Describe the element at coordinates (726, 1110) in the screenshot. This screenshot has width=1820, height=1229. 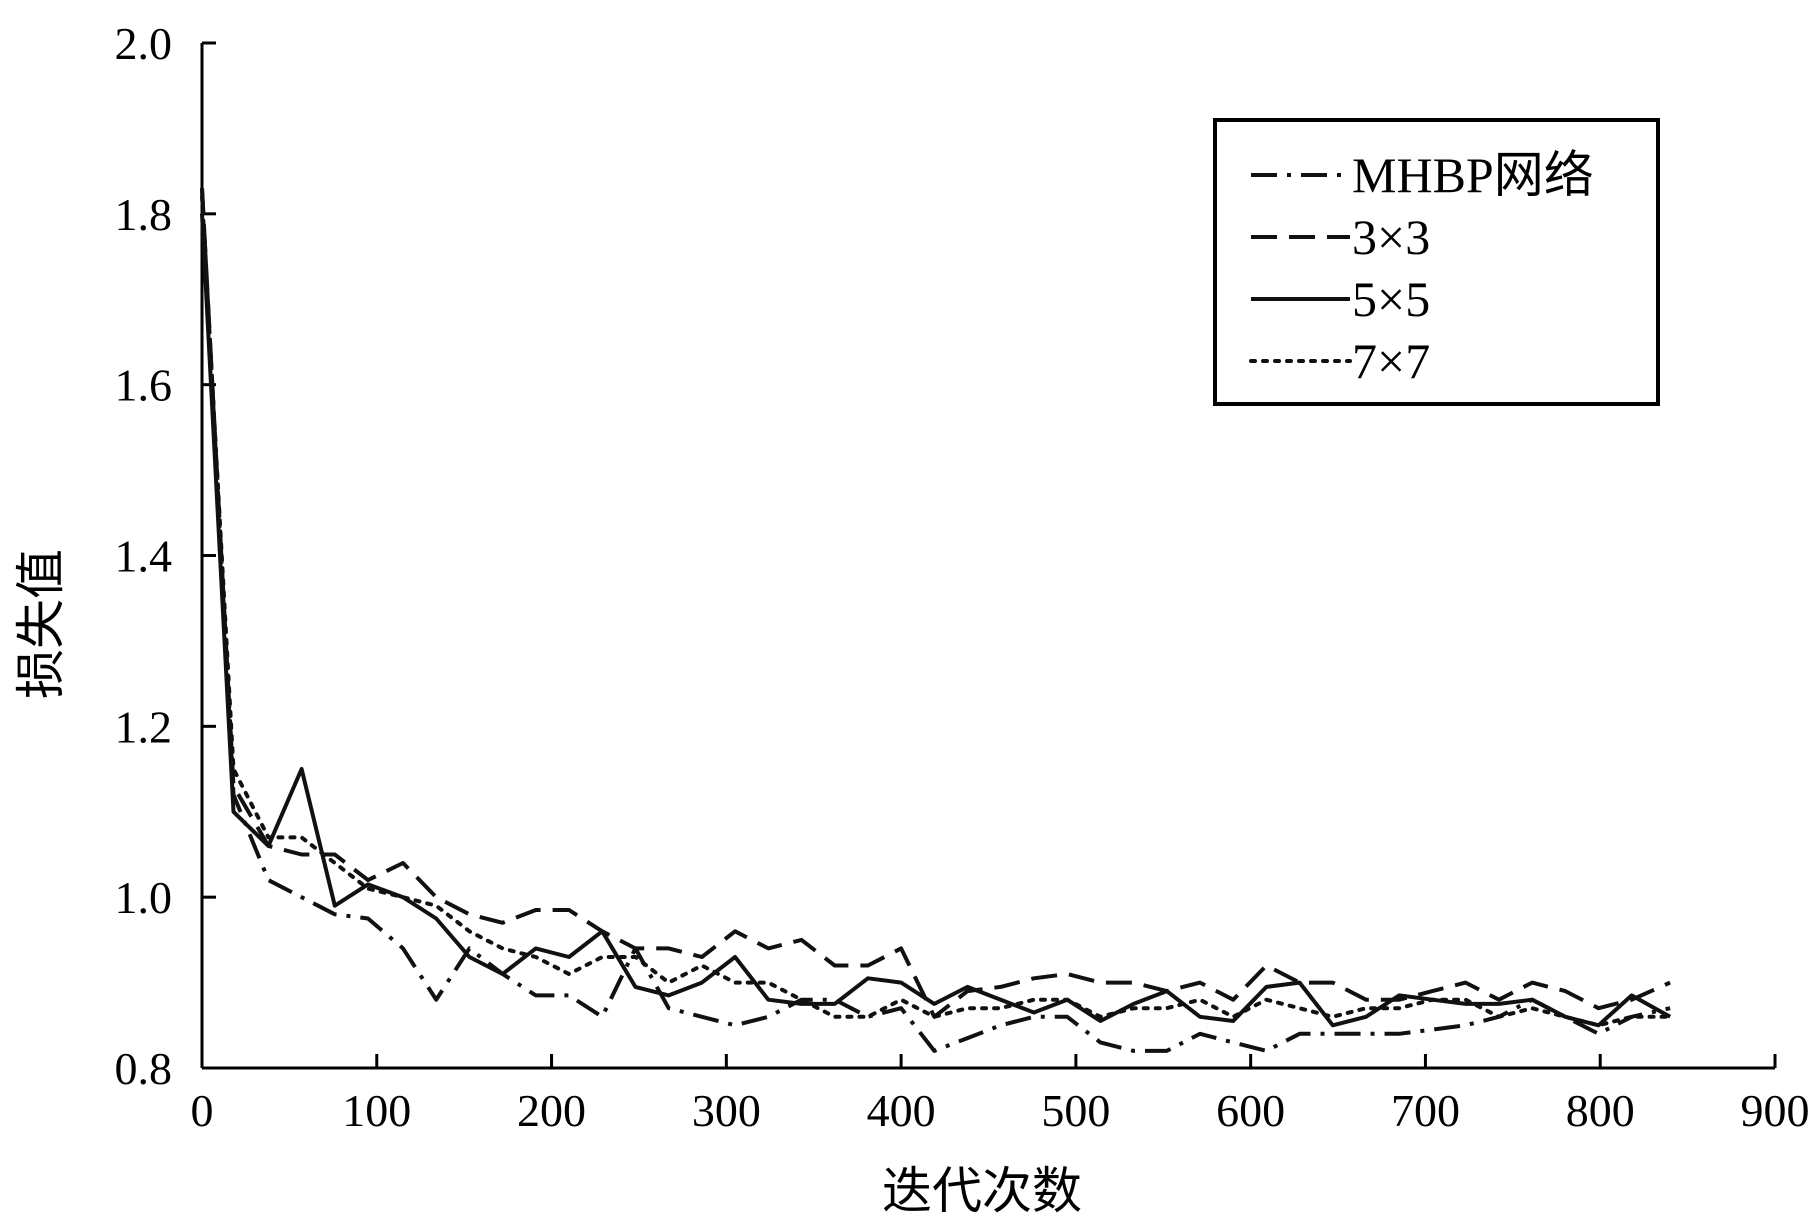
I see `x-tick-label: 300` at that location.